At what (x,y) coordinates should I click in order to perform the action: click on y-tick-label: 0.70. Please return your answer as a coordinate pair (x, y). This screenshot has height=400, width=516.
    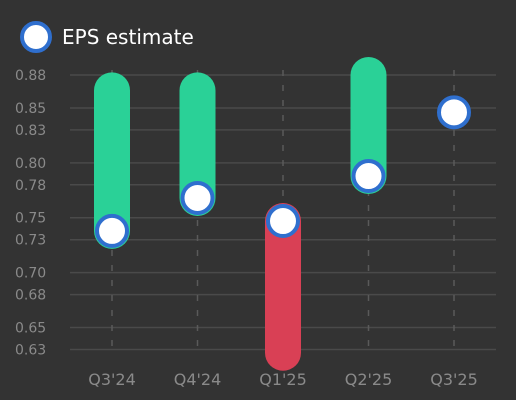
    Looking at the image, I should click on (30, 274).